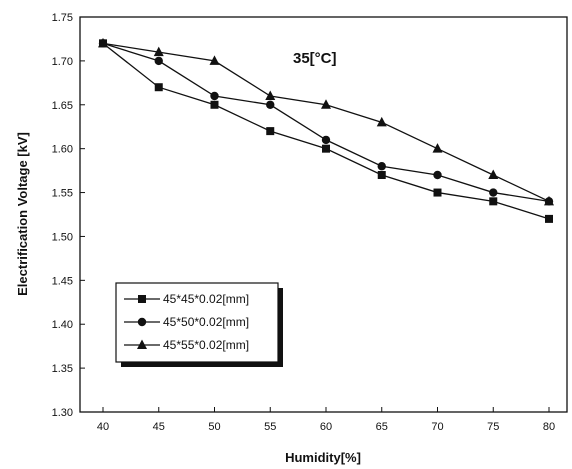 Image resolution: width=572 pixels, height=469 pixels. What do you see at coordinates (68, 215) in the screenshot?
I see `y-axis: 1.30 1.35 1.40 1.45 1.50 1.55 1.60 1.65 1.70 1.75` at bounding box center [68, 215].